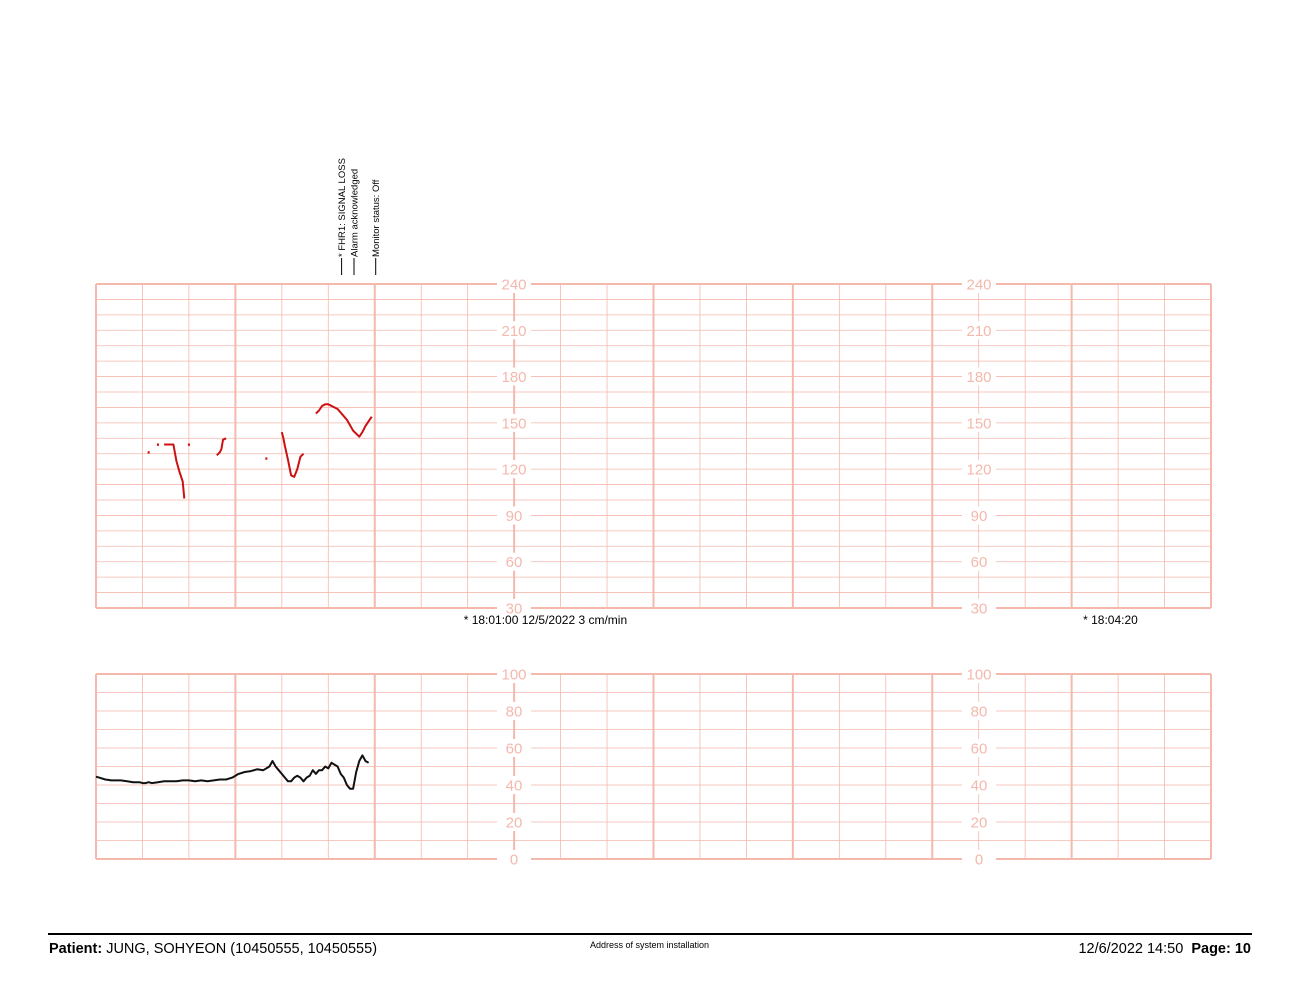 This screenshot has width=1300, height=1004. I want to click on print-datetime: 12/6/2022 14:50, so click(1131, 949).